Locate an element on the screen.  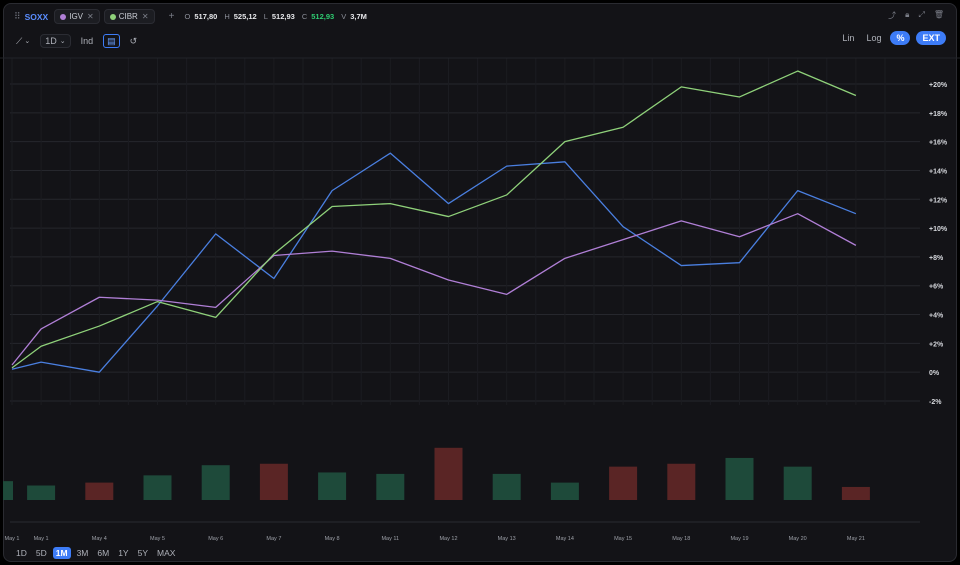
chart-type-button: ⟋ ⌄ is located at coordinates (23, 41).